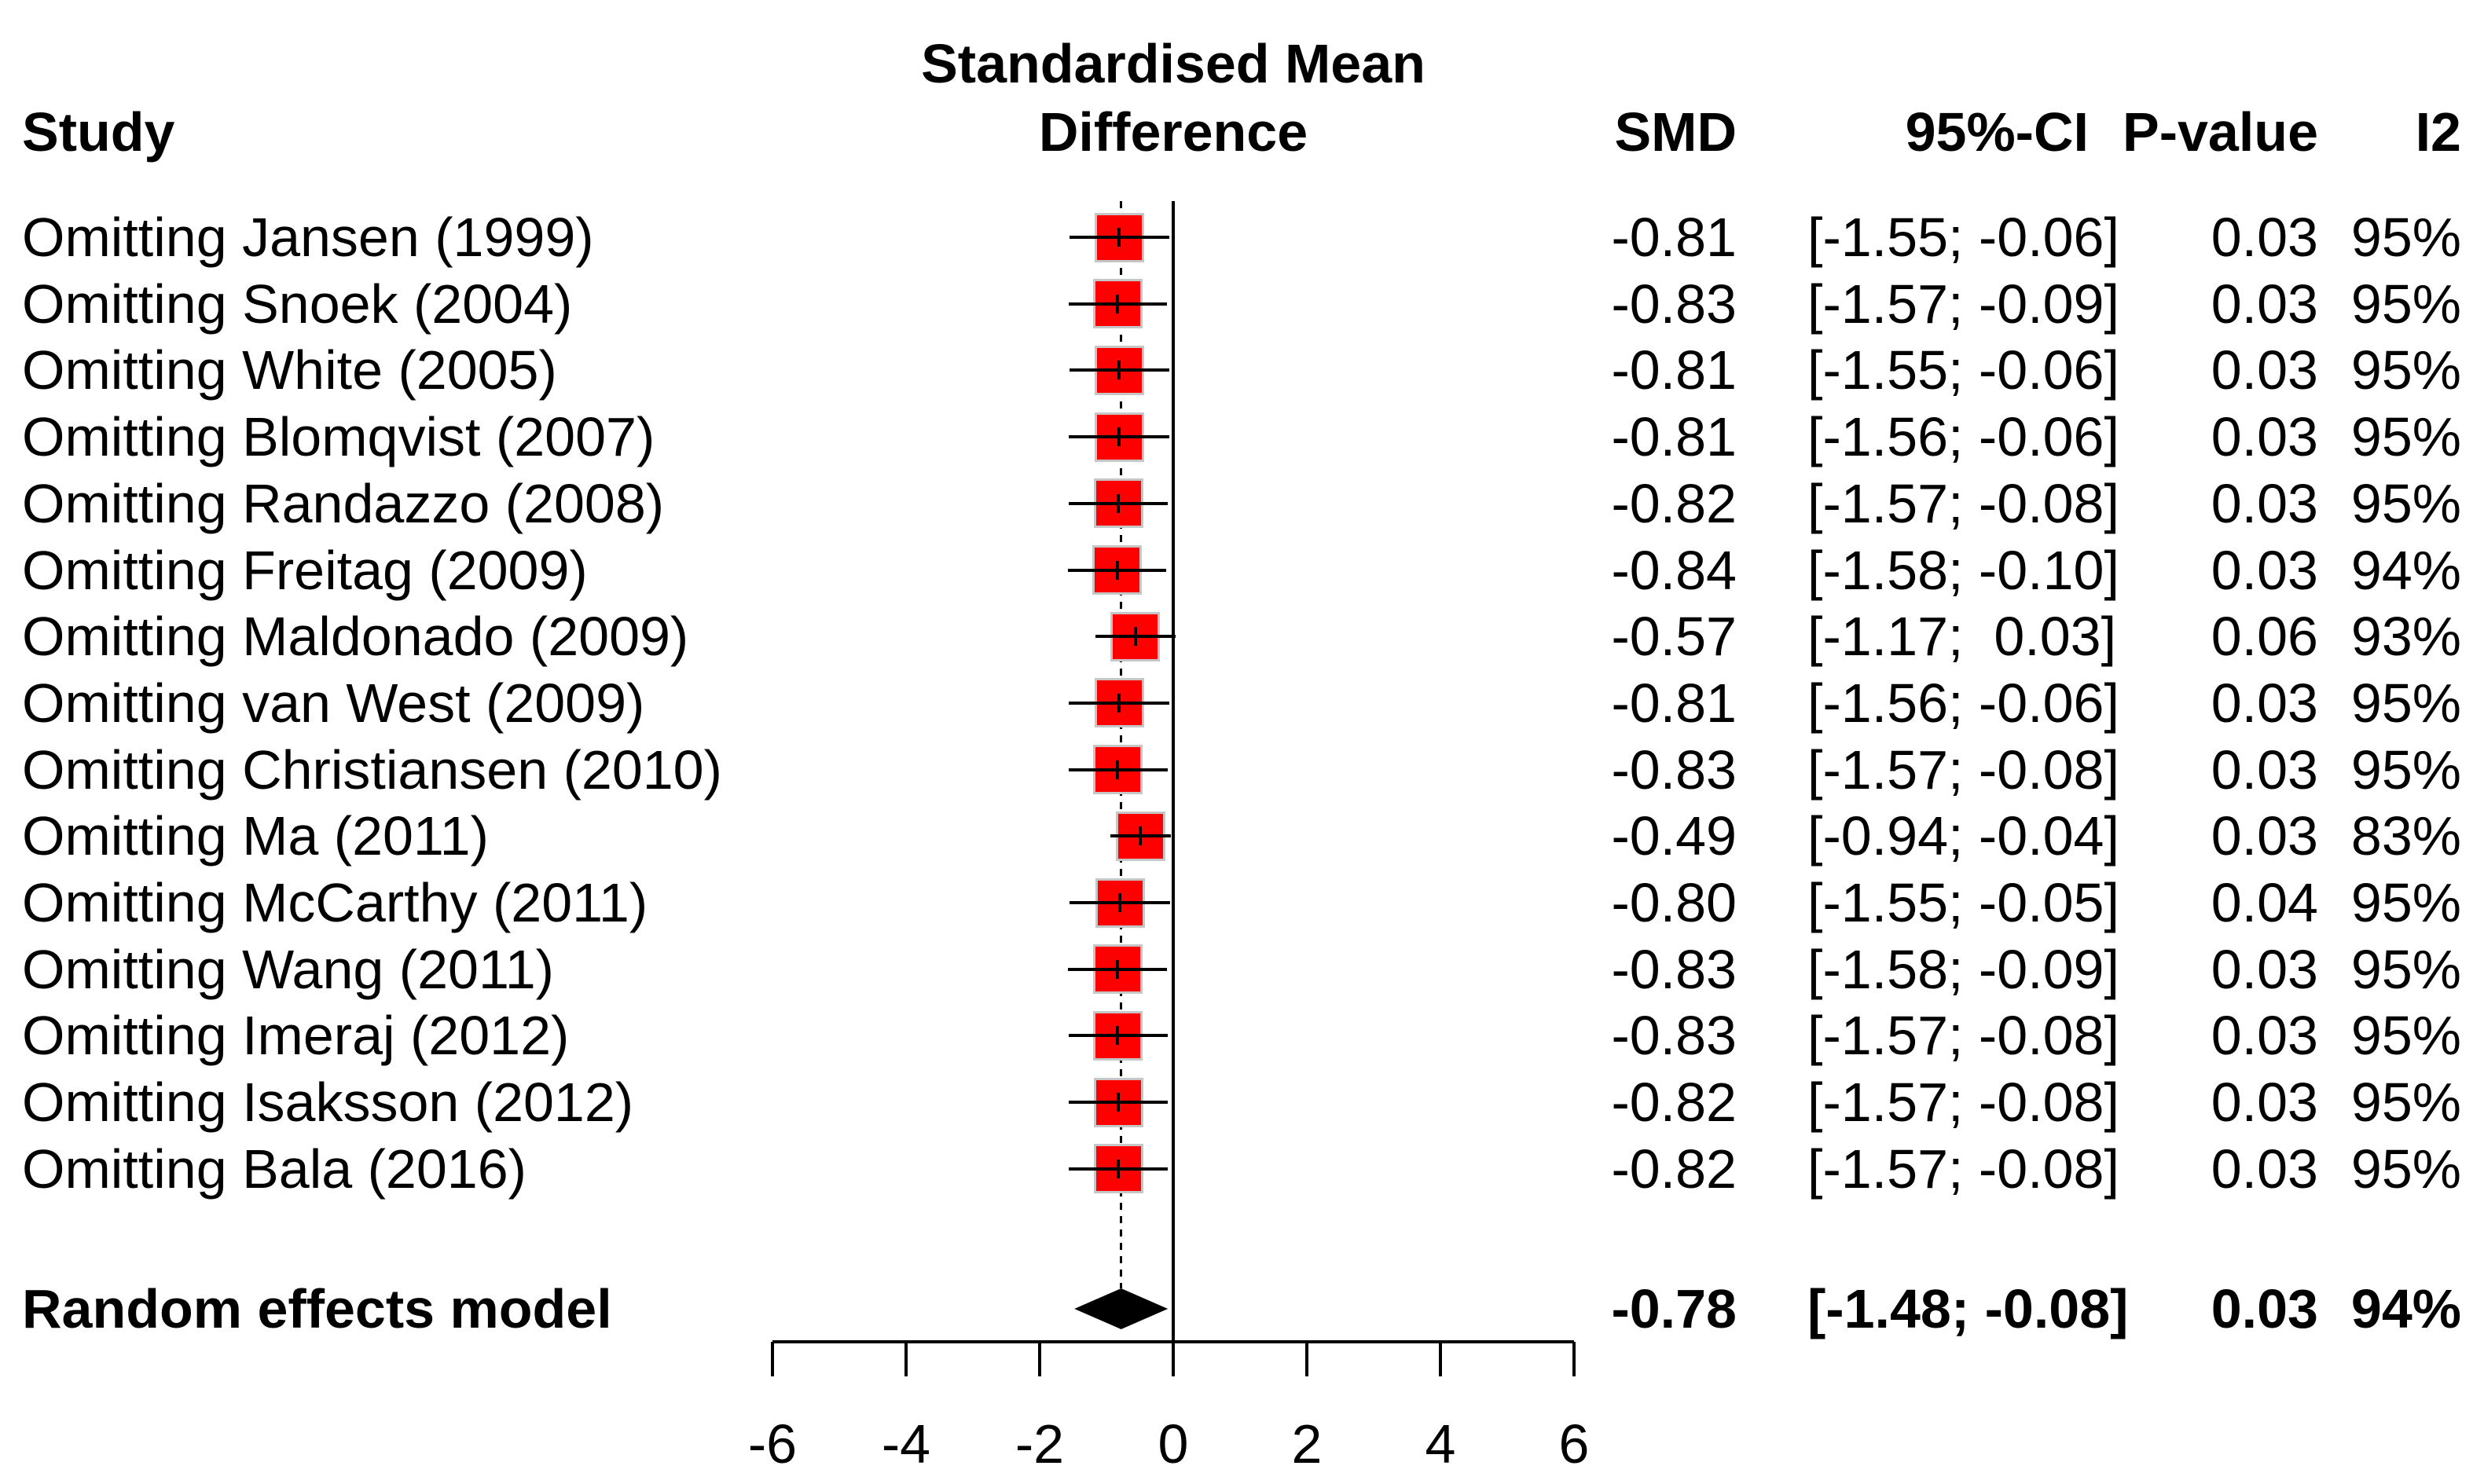  I want to click on summary-label: Random effects model, so click(317, 1308).